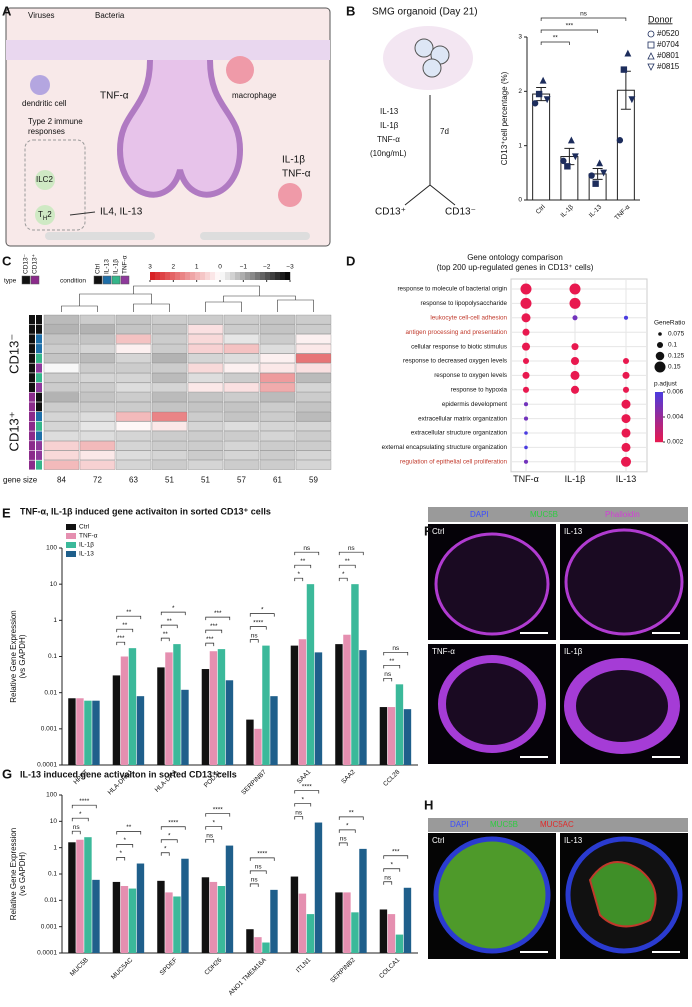 This screenshot has height=1007, width=692. What do you see at coordinates (573, 840) in the screenshot?
I see `condition-label: IL-13` at bounding box center [573, 840].